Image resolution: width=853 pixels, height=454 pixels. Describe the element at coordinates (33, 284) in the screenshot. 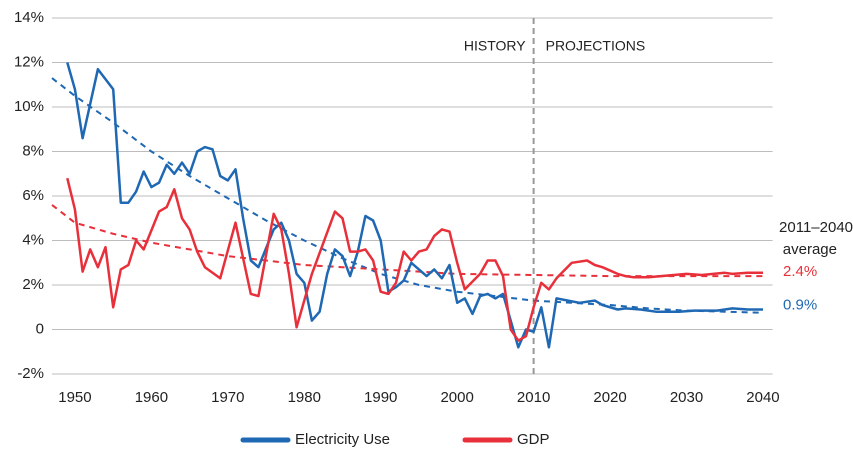

I see `y-tick-label: 2%` at that location.